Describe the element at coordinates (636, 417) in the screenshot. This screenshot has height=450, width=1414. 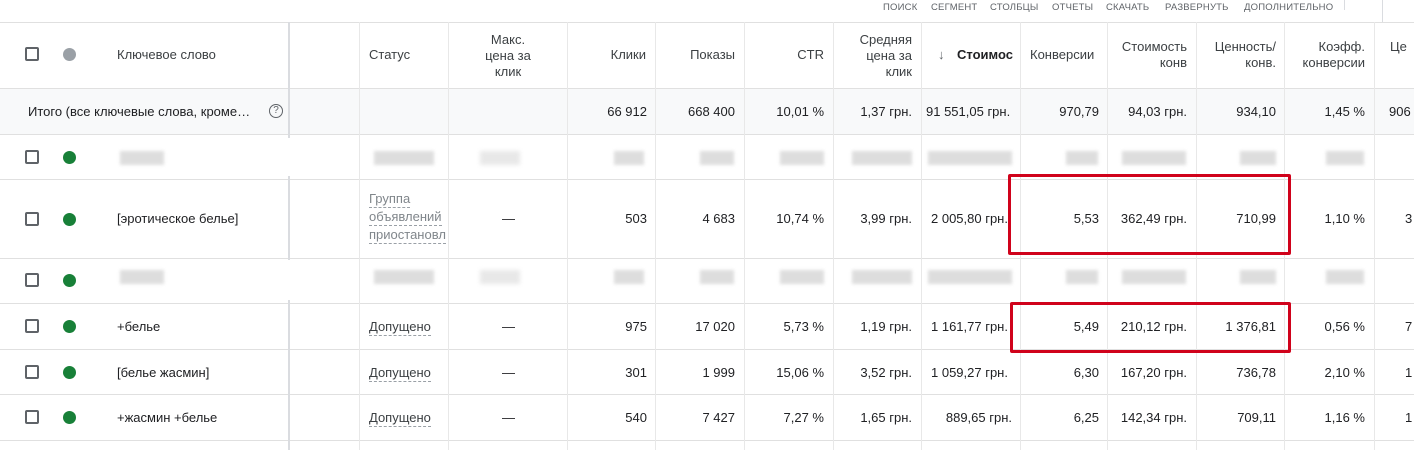
I see `clicks: 540` at that location.